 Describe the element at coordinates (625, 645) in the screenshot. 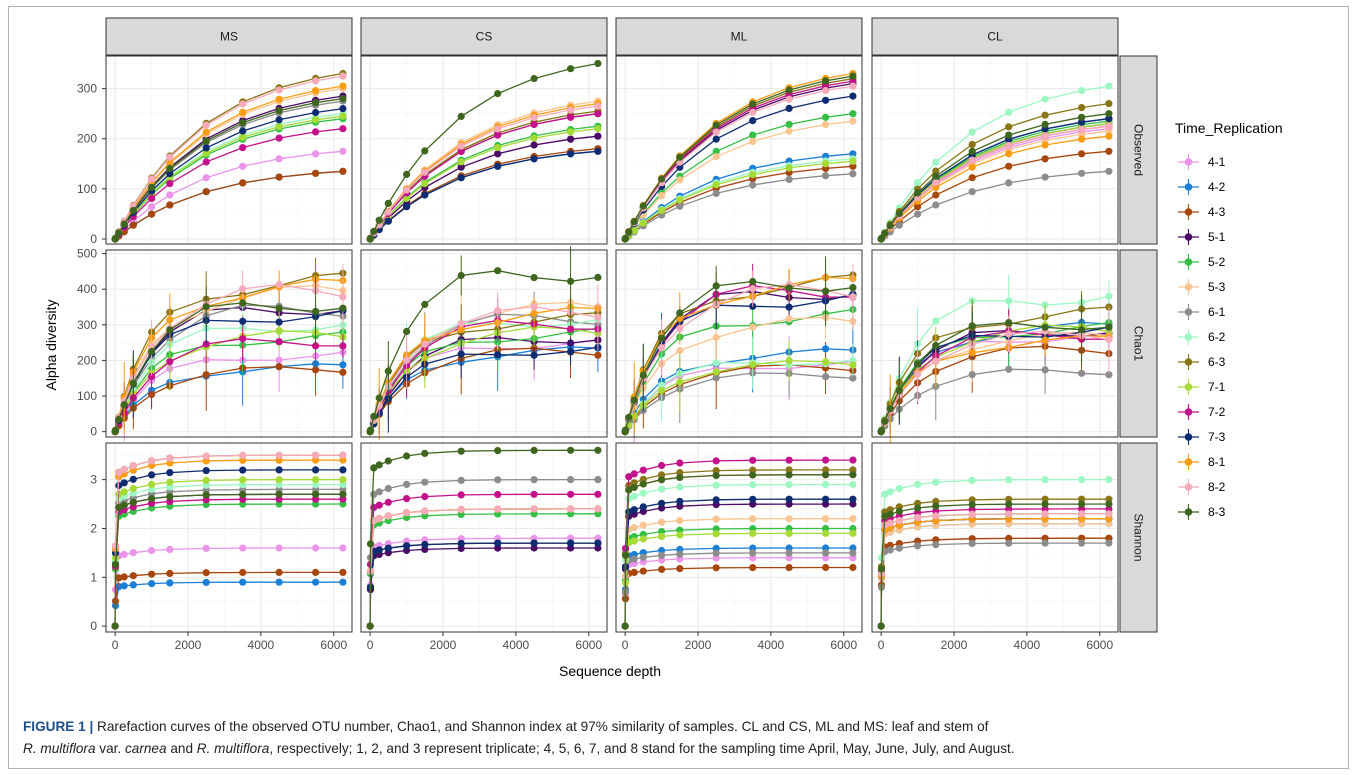

I see `x-tick-label: 0` at that location.